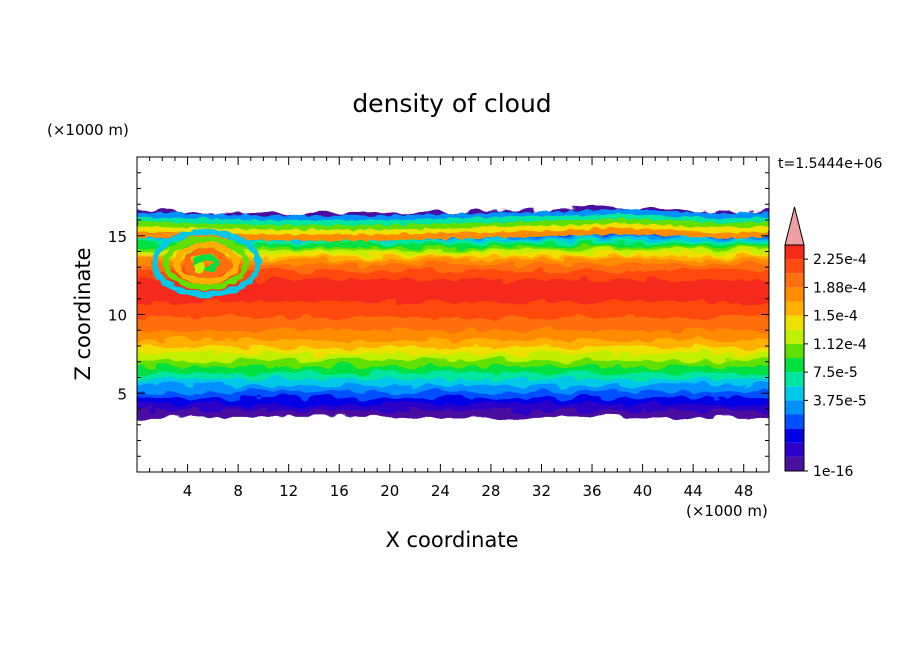 The height and width of the screenshot is (654, 904). I want to click on time-label: t=1.5444e+06, so click(830, 164).